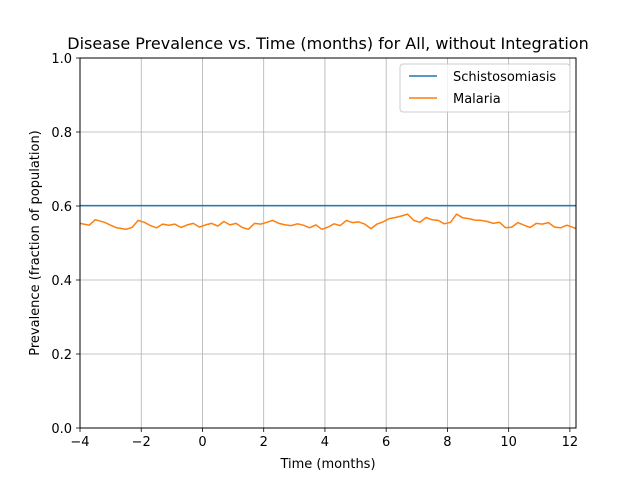 Image resolution: width=640 pixels, height=480 pixels. Describe the element at coordinates (264, 442) in the screenshot. I see `x-tick-label: 2` at that location.